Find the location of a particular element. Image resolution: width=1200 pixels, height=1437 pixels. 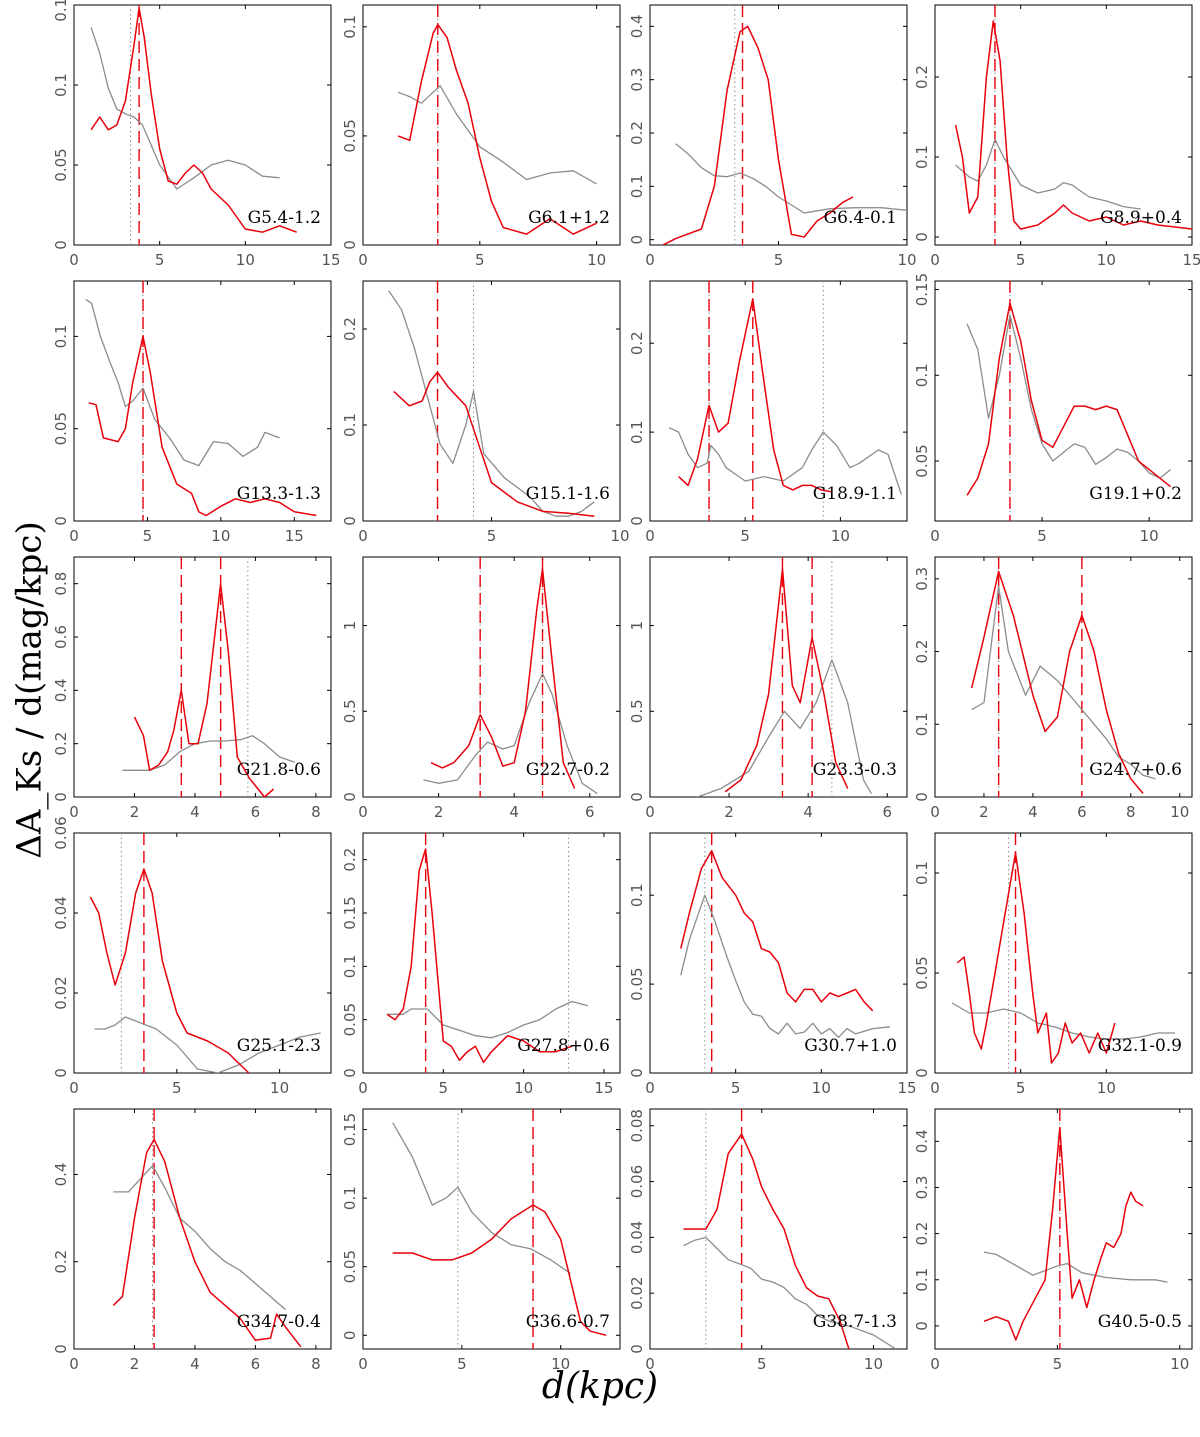

panel-G8.9+0.4: 0 5 10 15 0 0.1 0.2 G8.9+0.4 is located at coordinates (1056, 136).